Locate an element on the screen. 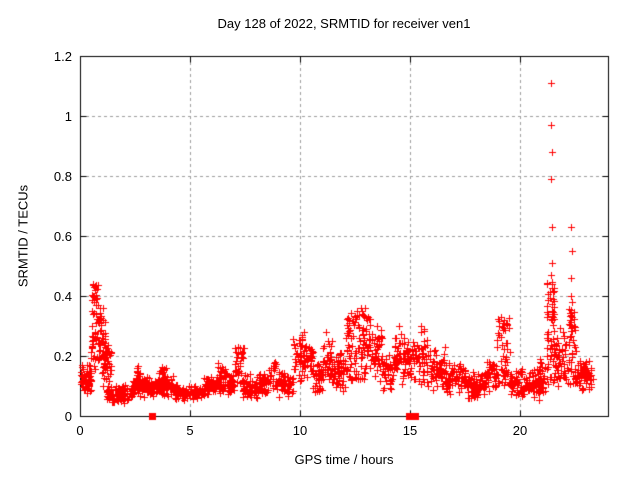  y-tick-label: 0.6 is located at coordinates (62, 236).